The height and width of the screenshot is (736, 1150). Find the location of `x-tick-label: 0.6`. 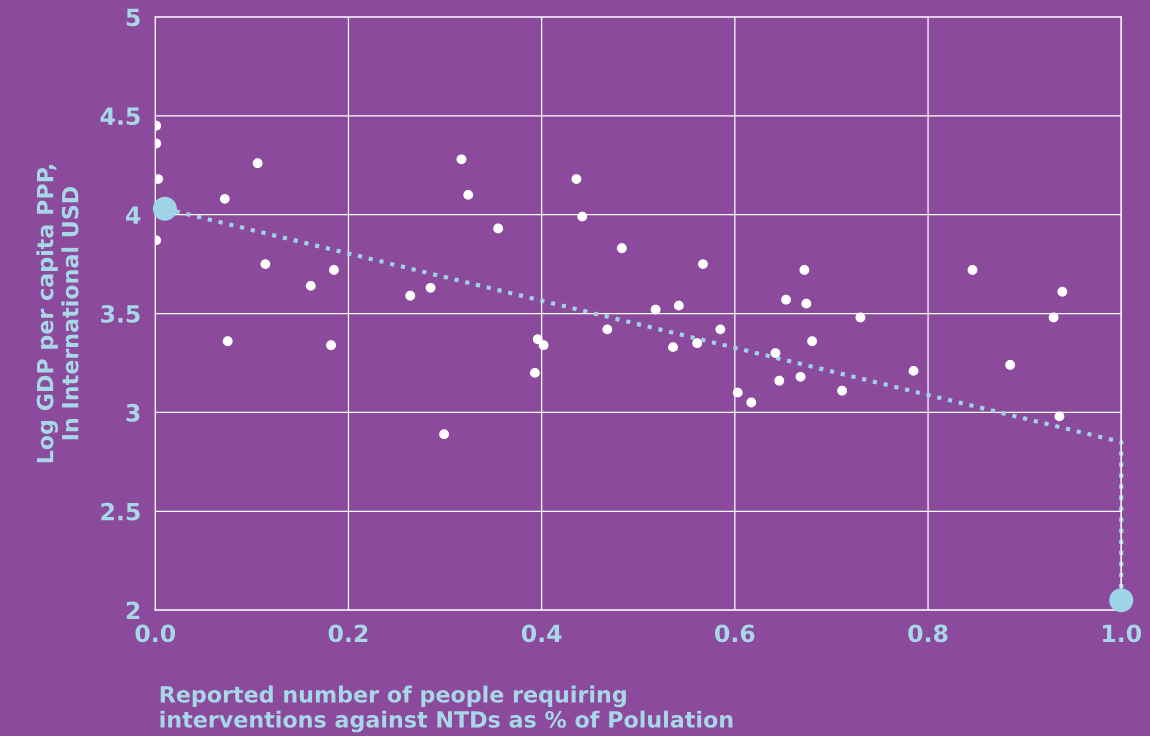

x-tick-label: 0.6 is located at coordinates (735, 633).